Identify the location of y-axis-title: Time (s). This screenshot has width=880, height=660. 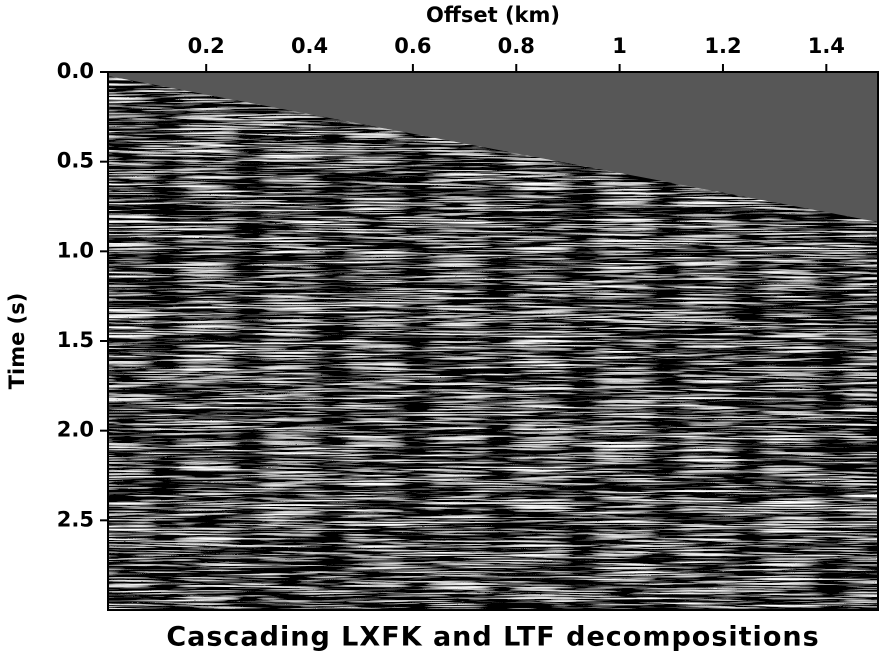
(17, 341).